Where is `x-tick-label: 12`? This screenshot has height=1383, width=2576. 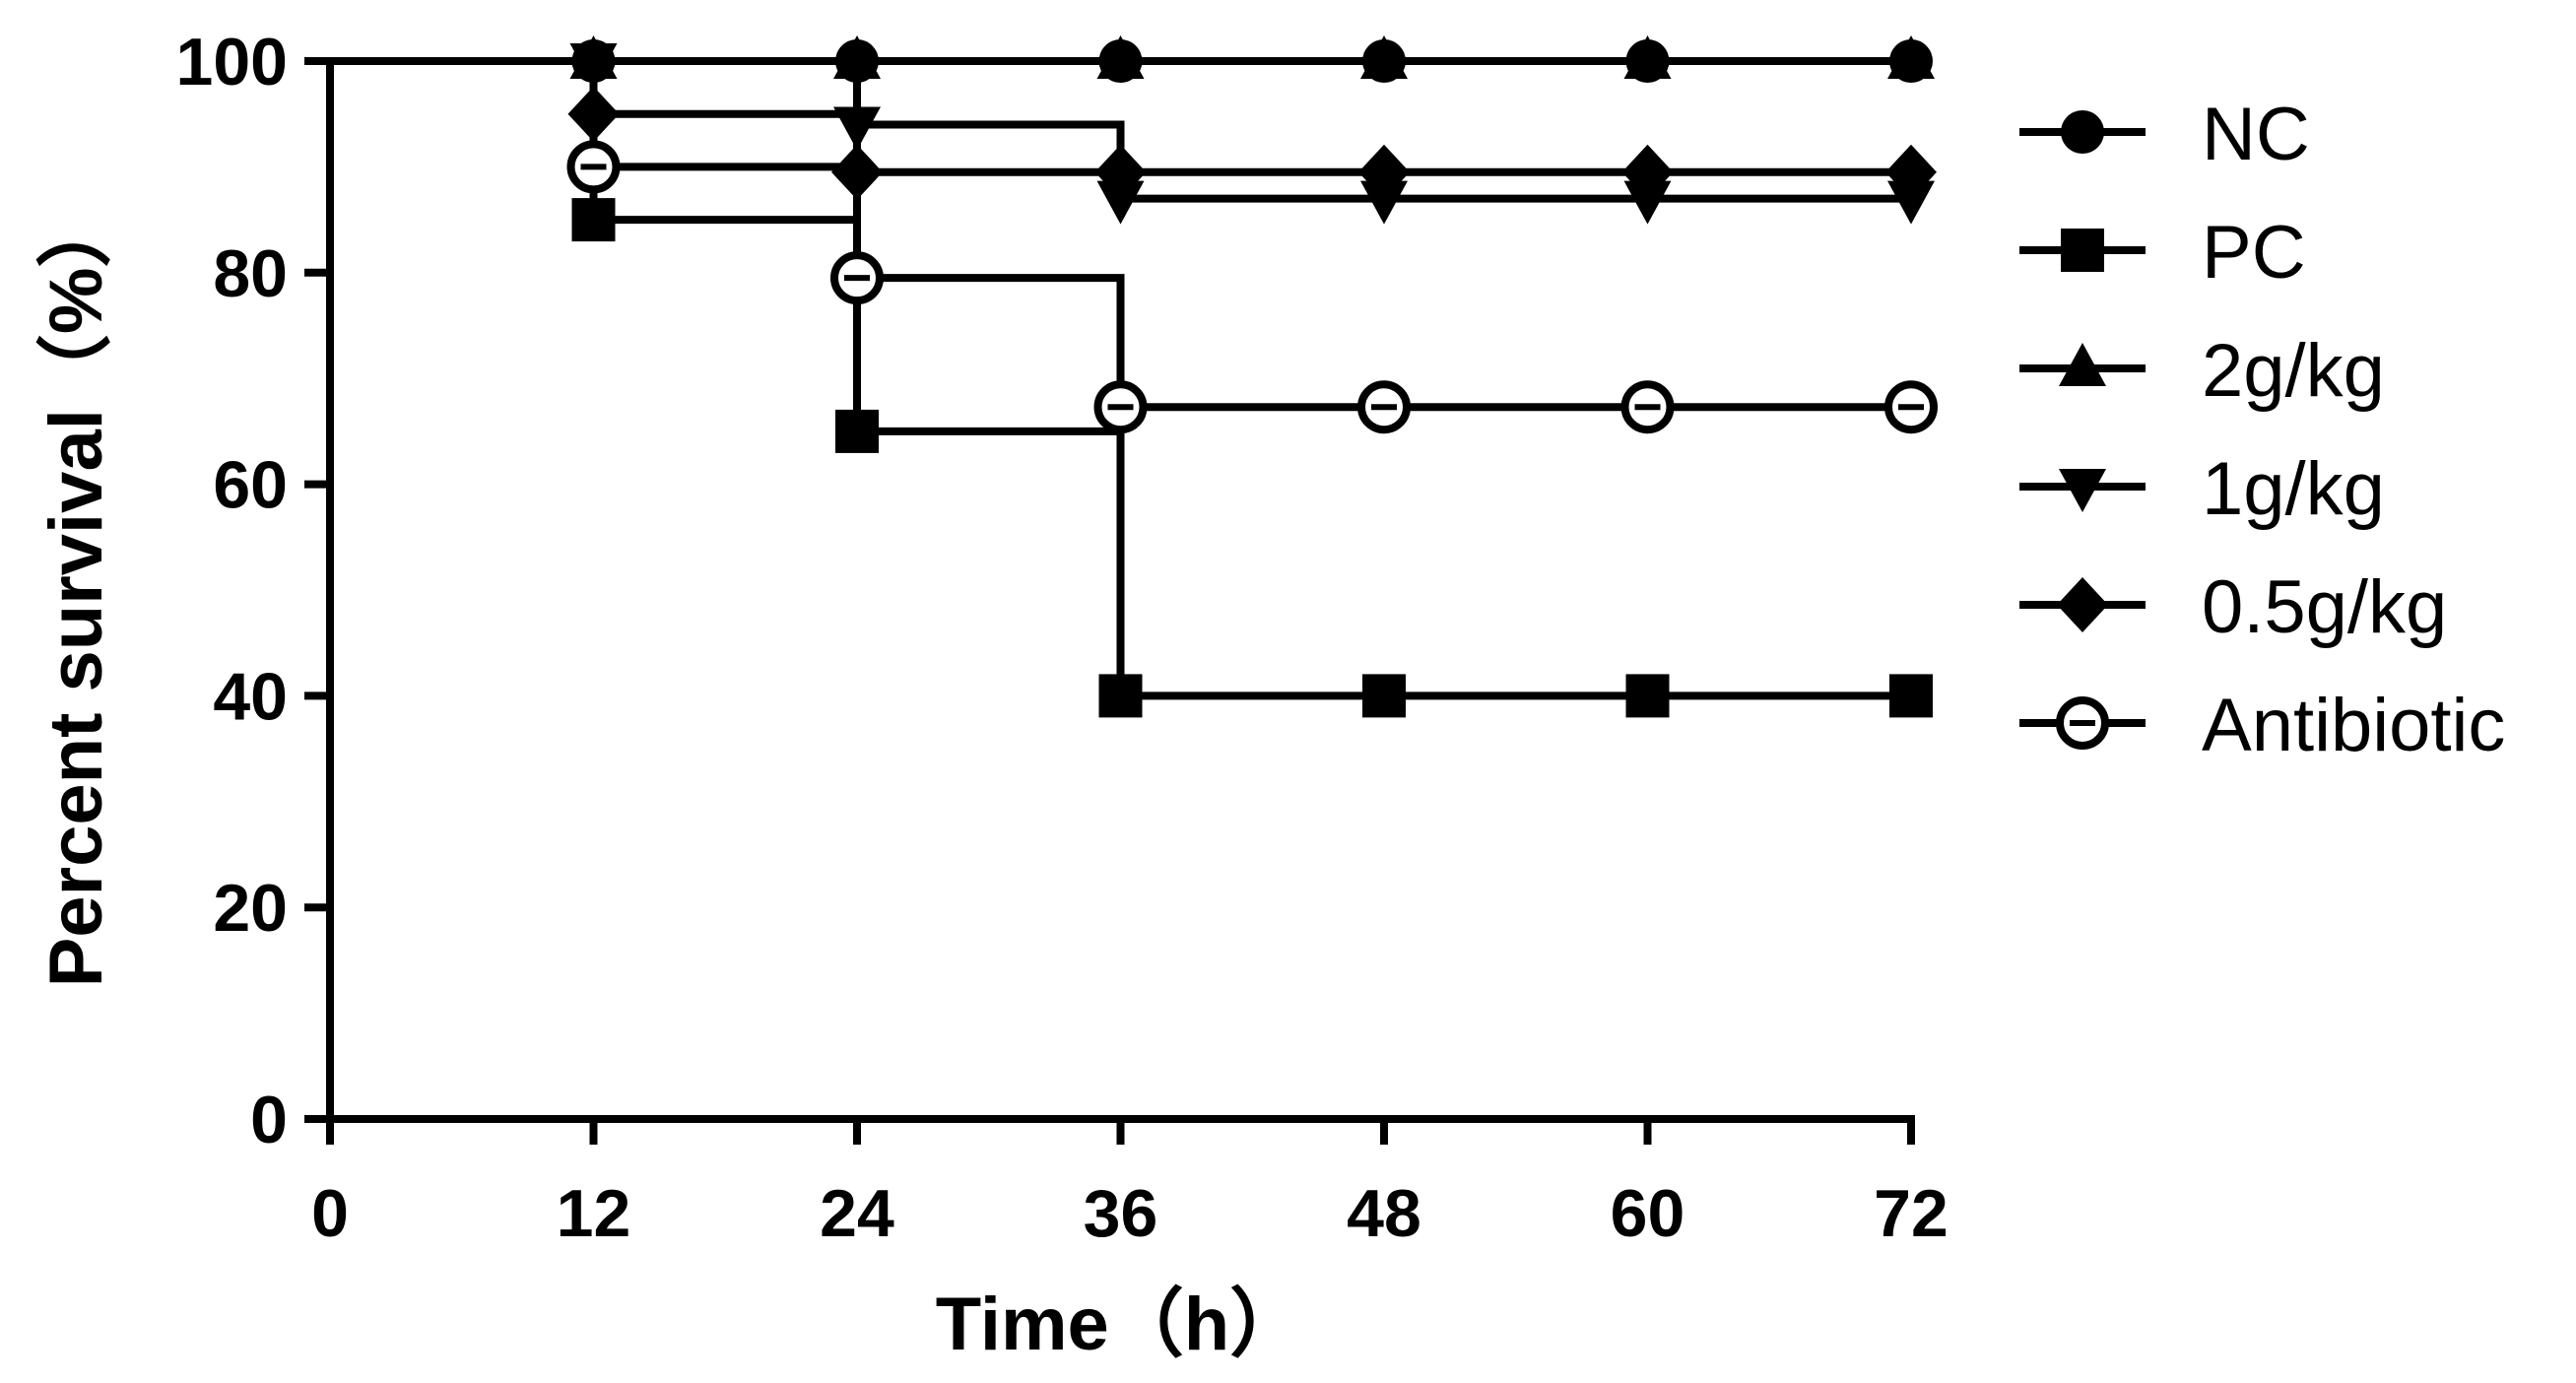
x-tick-label: 12 is located at coordinates (594, 1213).